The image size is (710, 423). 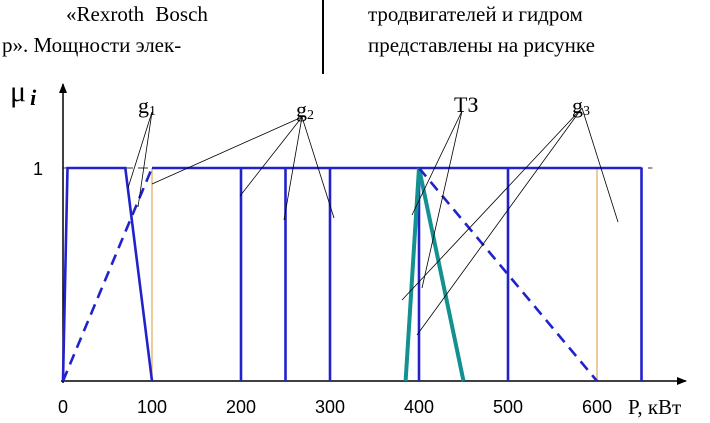 What do you see at coordinates (654, 407) in the screenshot?
I see `x-axis-label: P, кВт` at bounding box center [654, 407].